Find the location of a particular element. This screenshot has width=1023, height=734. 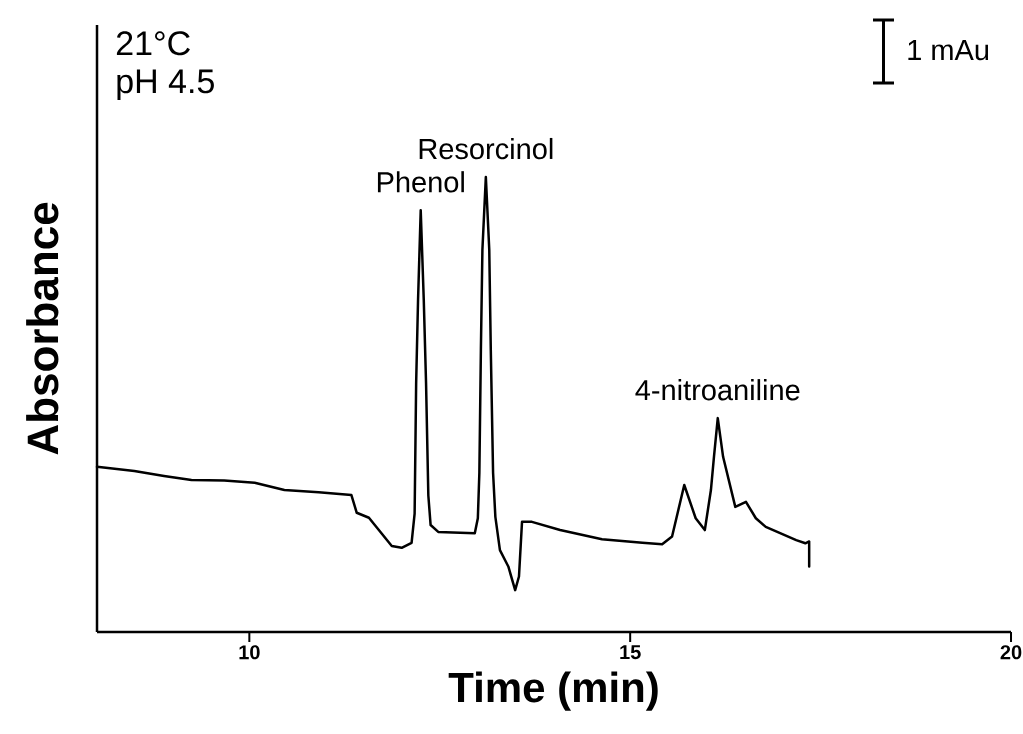

annotation: Resorcinol is located at coordinates (486, 148).